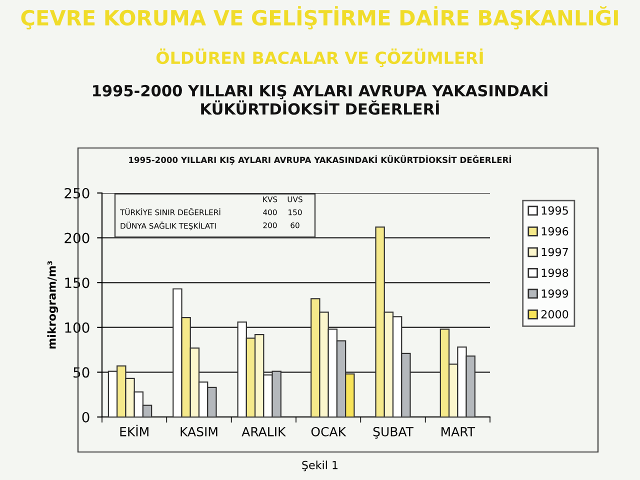 The height and width of the screenshot is (480, 640). Describe the element at coordinates (199, 431) in the screenshot. I see `x-tick-label: KASIM` at that location.